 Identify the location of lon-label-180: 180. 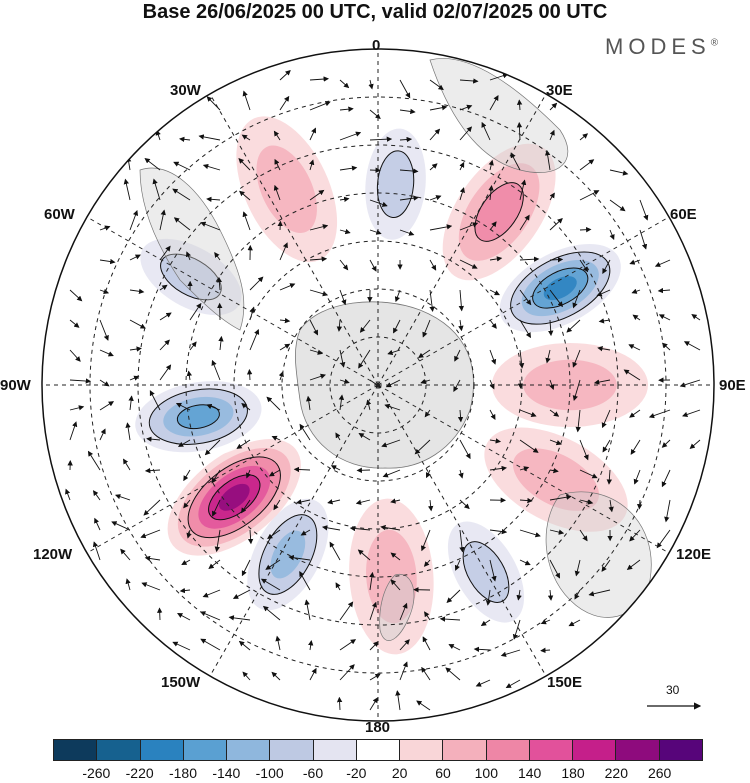
(378, 727).